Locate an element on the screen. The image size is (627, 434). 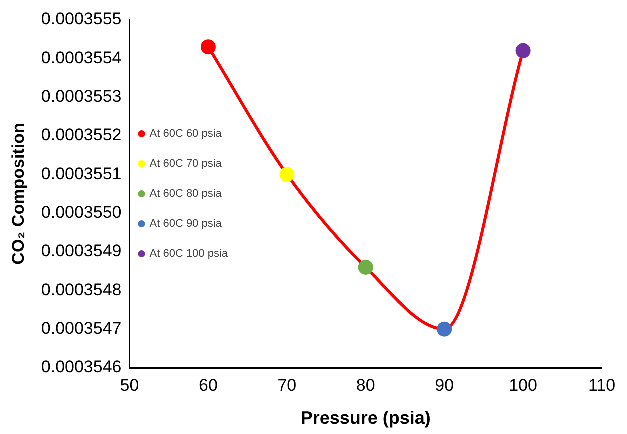
legend-label: At 60C 90 psia is located at coordinates (186, 224).